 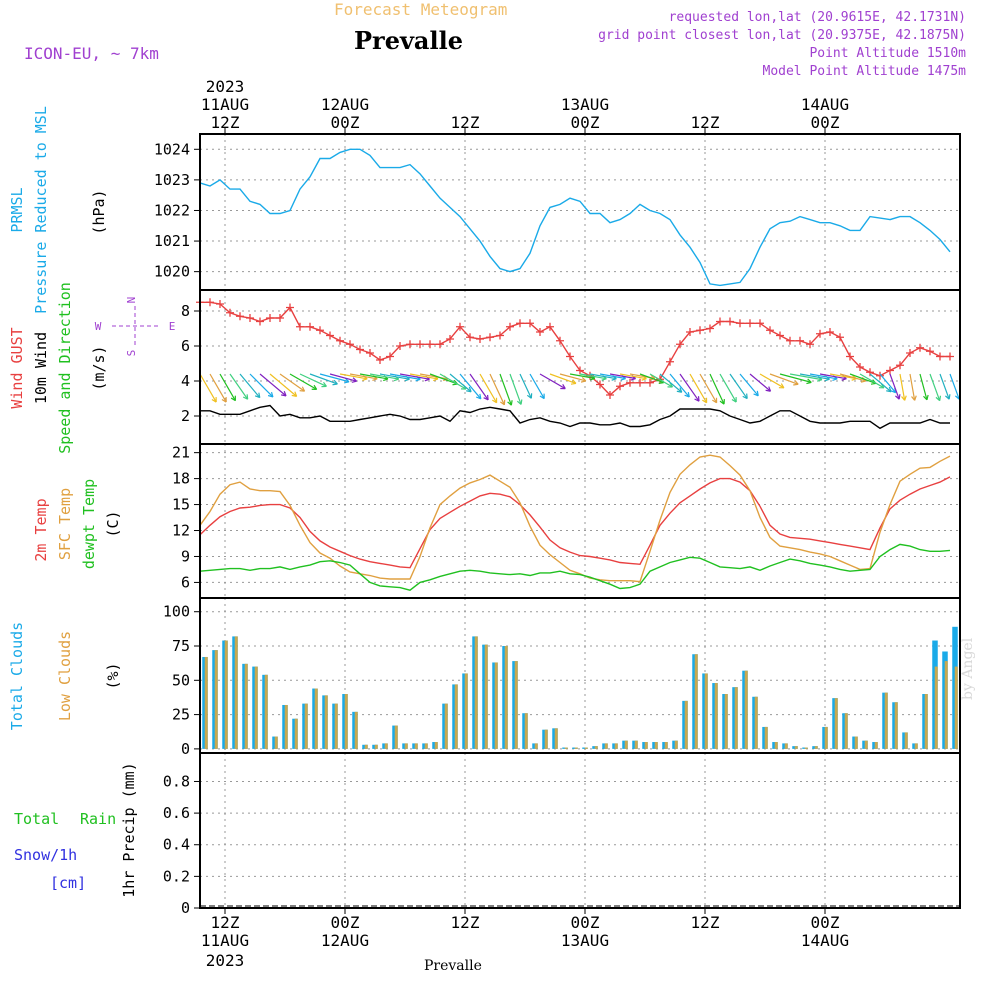 What do you see at coordinates (65, 524) in the screenshot?
I see `sfc-temp-label: SFC Temp` at bounding box center [65, 524].